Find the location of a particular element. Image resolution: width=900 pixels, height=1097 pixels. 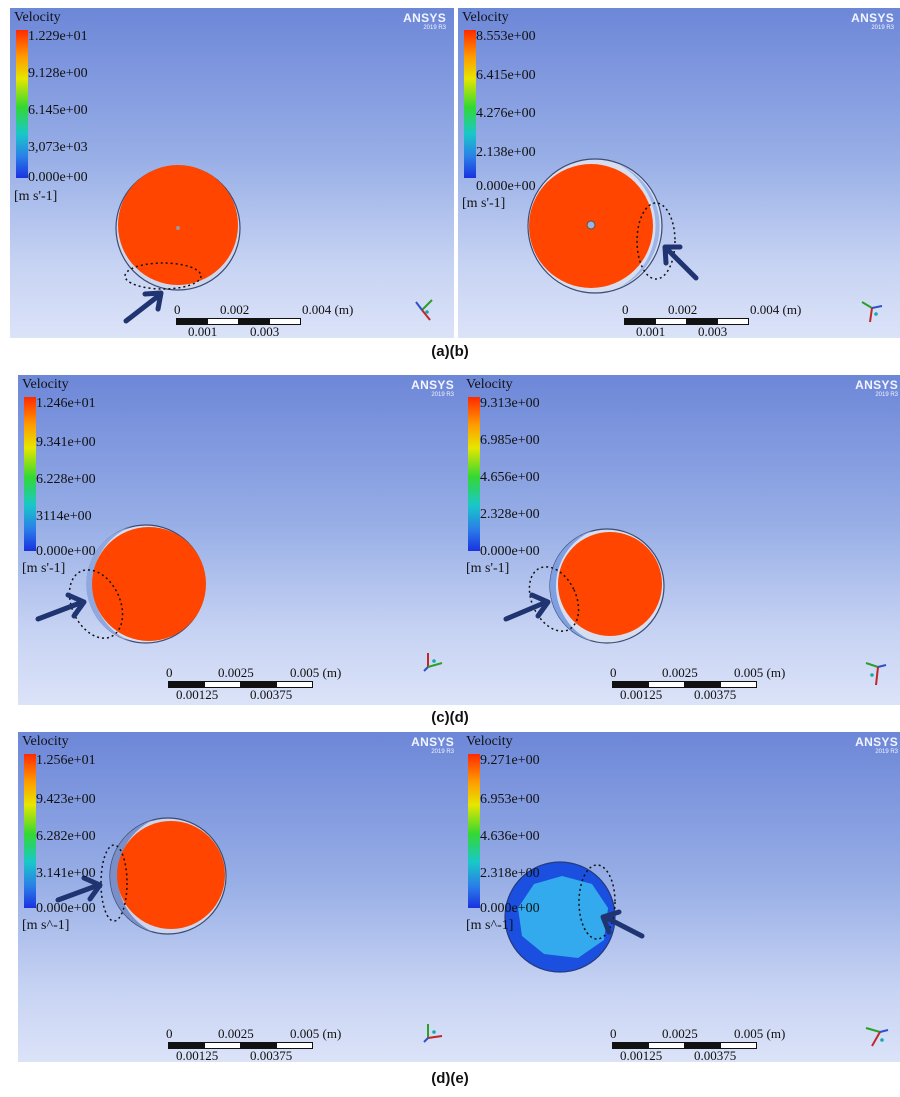

figure-caption: (c)(d) is located at coordinates (450, 717).